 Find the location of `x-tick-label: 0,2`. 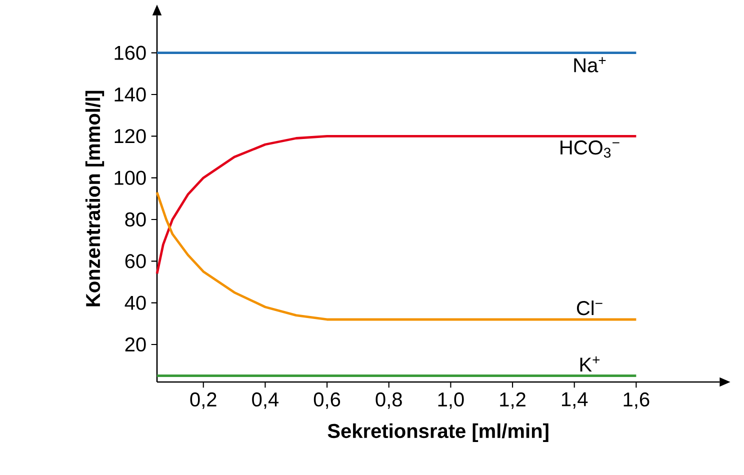

x-tick-label: 0,2 is located at coordinates (203, 400).